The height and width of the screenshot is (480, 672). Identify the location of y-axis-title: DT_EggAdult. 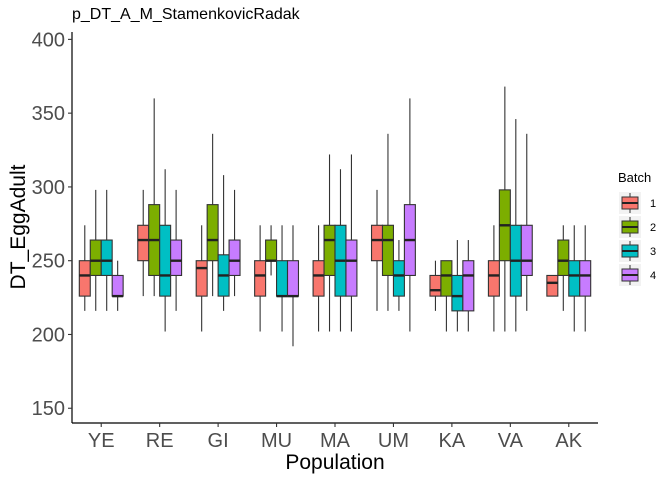
(18, 226).